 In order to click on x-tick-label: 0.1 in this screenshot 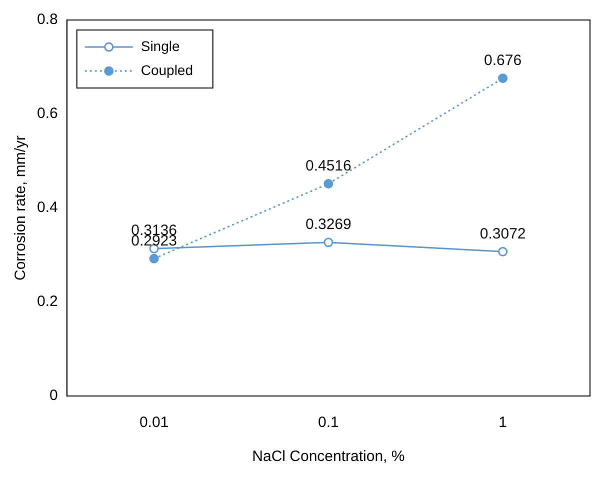, I will do `click(328, 423)`.